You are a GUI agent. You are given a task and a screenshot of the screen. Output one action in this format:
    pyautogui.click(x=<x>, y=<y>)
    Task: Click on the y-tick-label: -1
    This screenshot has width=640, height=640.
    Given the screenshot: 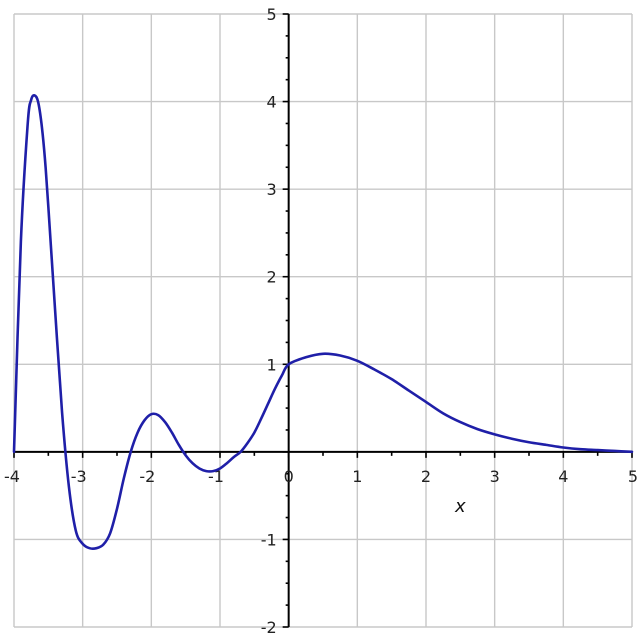 What is the action you would take?
    pyautogui.click(x=269, y=539)
    